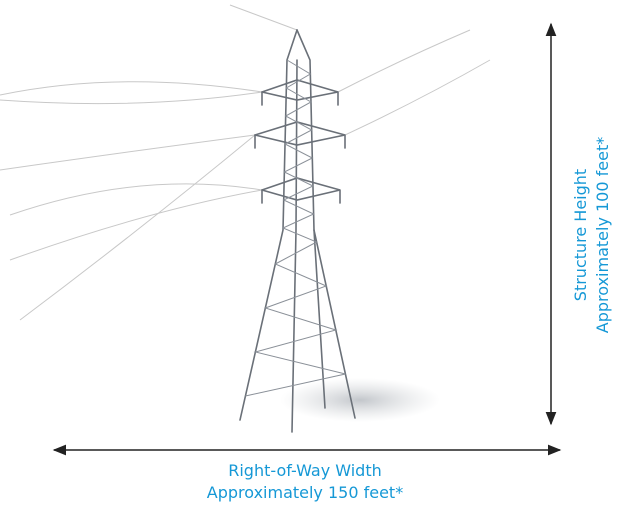 Image resolution: width=617 pixels, height=510 pixels. I want to click on lattice, so click(295, 228).